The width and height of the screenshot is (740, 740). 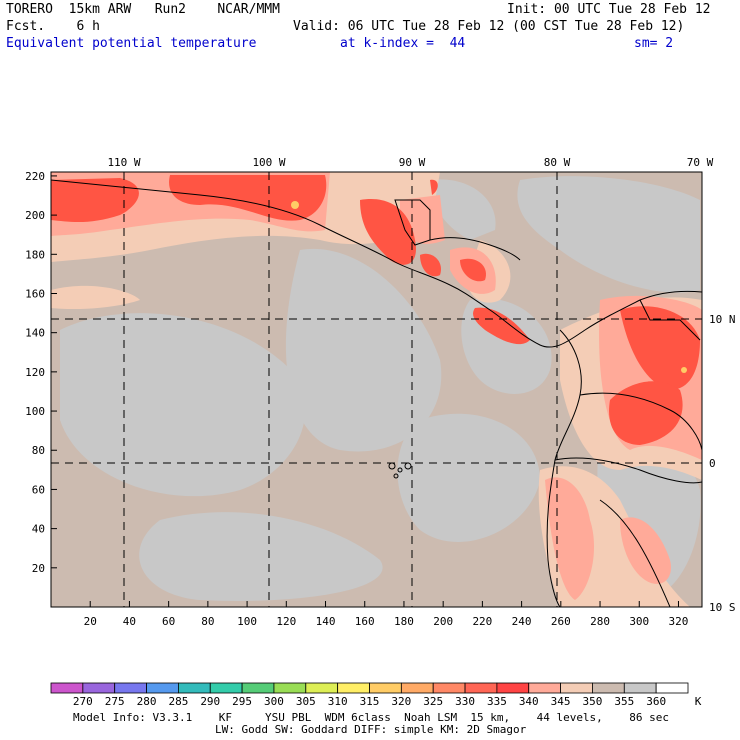 I want to click on lon-label-110w: 110 W, so click(x=123, y=162).